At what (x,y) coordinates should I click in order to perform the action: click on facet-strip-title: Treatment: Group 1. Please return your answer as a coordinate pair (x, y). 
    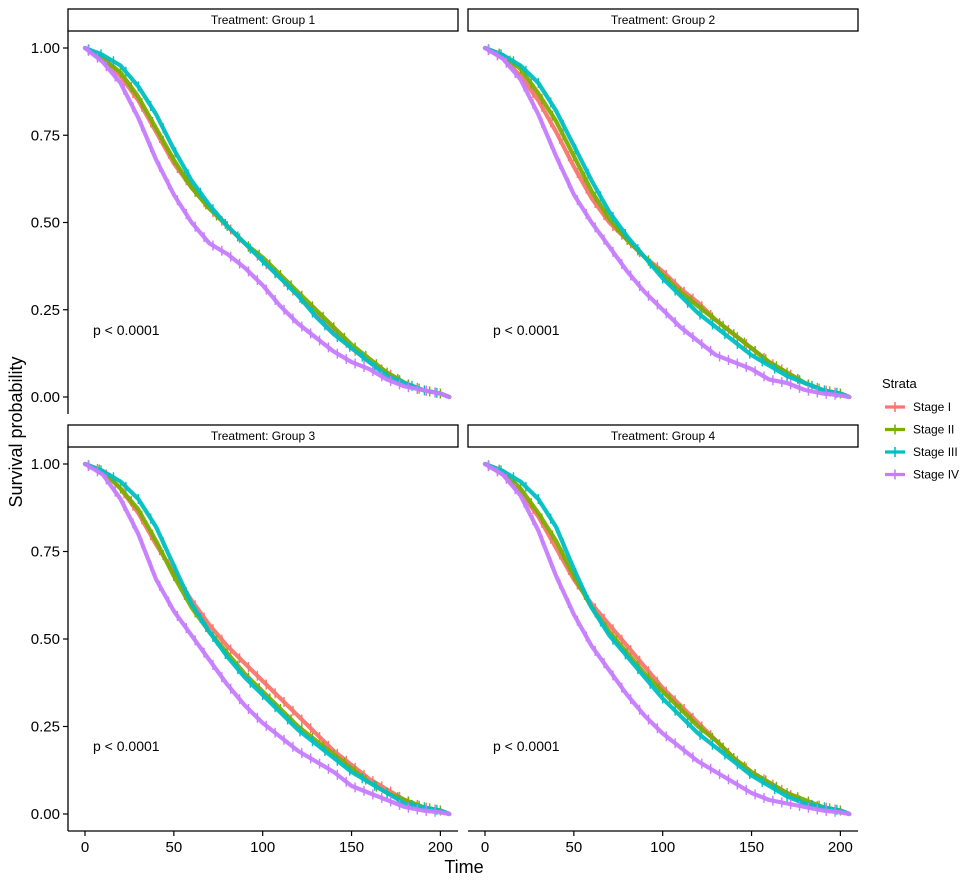
    Looking at the image, I should click on (263, 20).